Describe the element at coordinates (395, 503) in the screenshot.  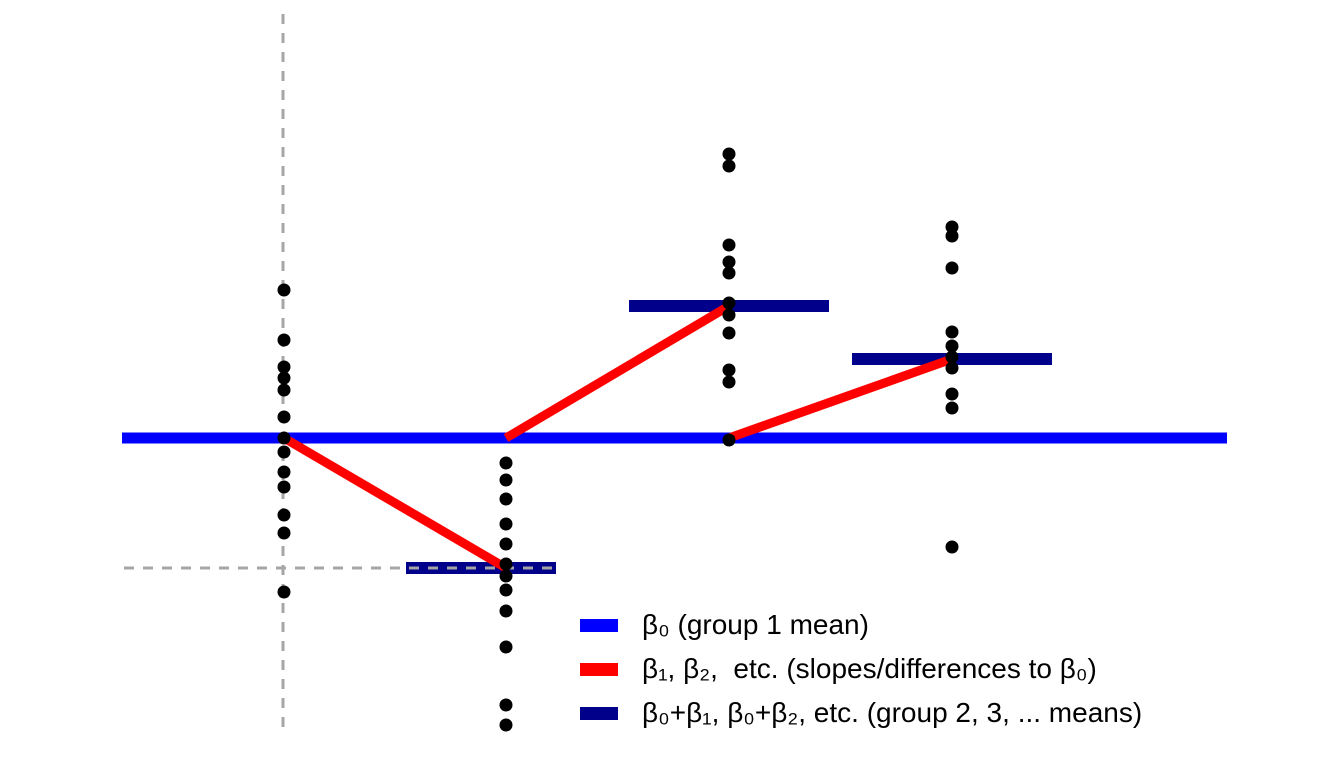
I see `slope-line-beta1` at that location.